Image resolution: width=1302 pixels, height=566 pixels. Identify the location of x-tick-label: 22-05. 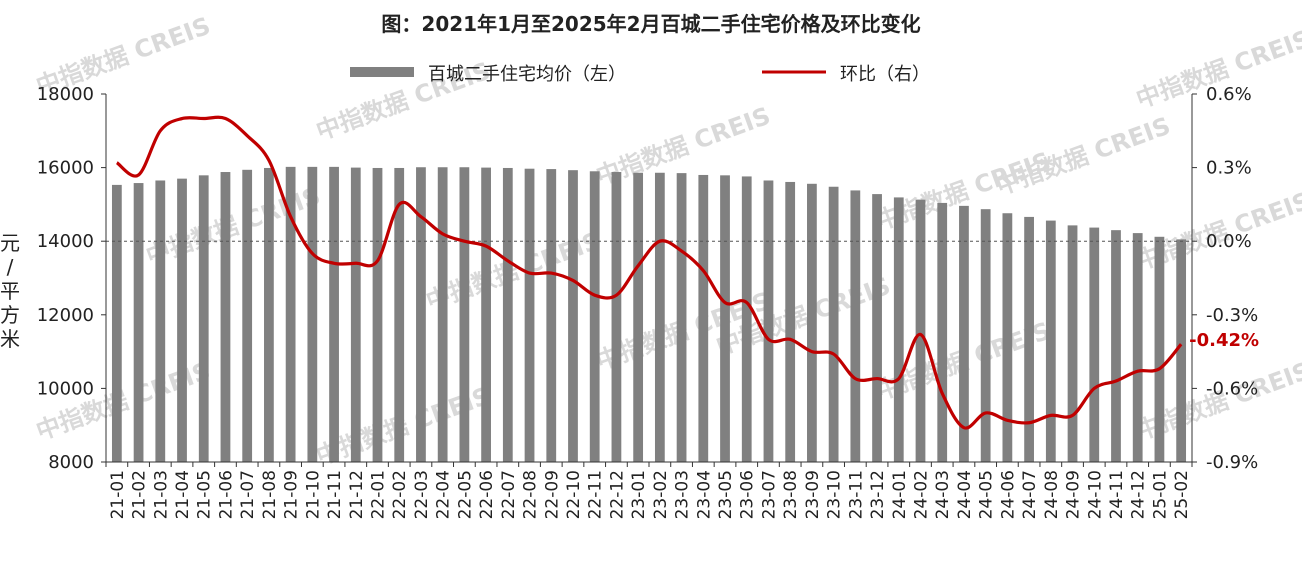
(465, 494).